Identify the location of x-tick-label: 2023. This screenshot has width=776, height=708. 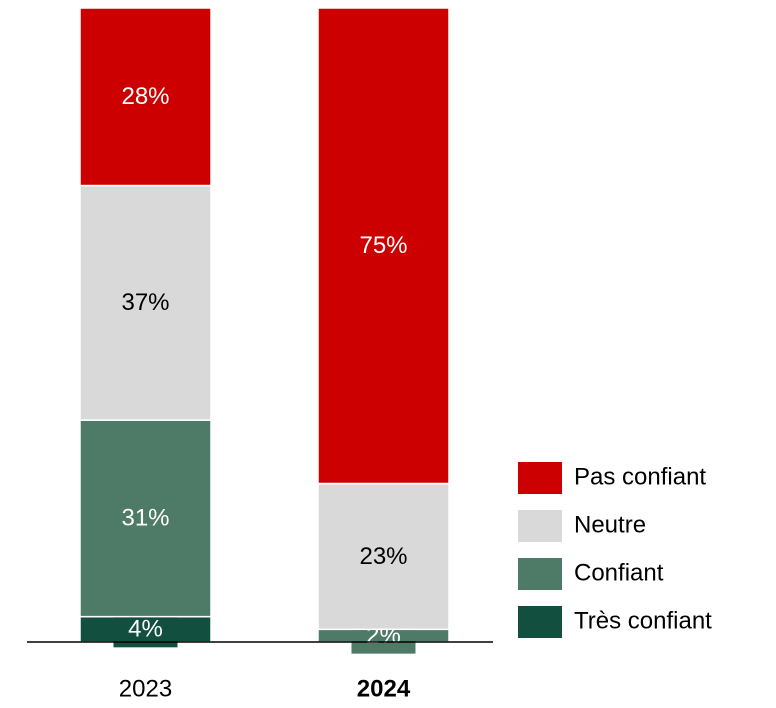
(145, 688).